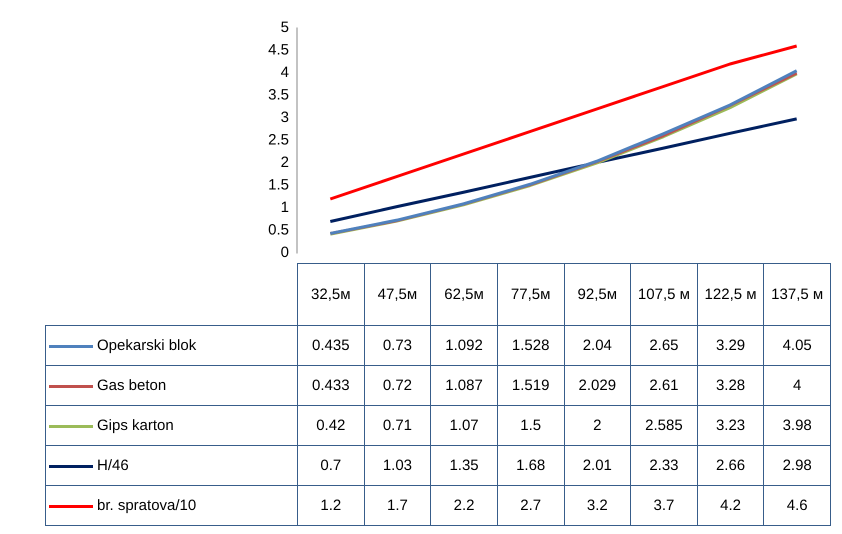  I want to click on data-label: 2.33, so click(664, 466).